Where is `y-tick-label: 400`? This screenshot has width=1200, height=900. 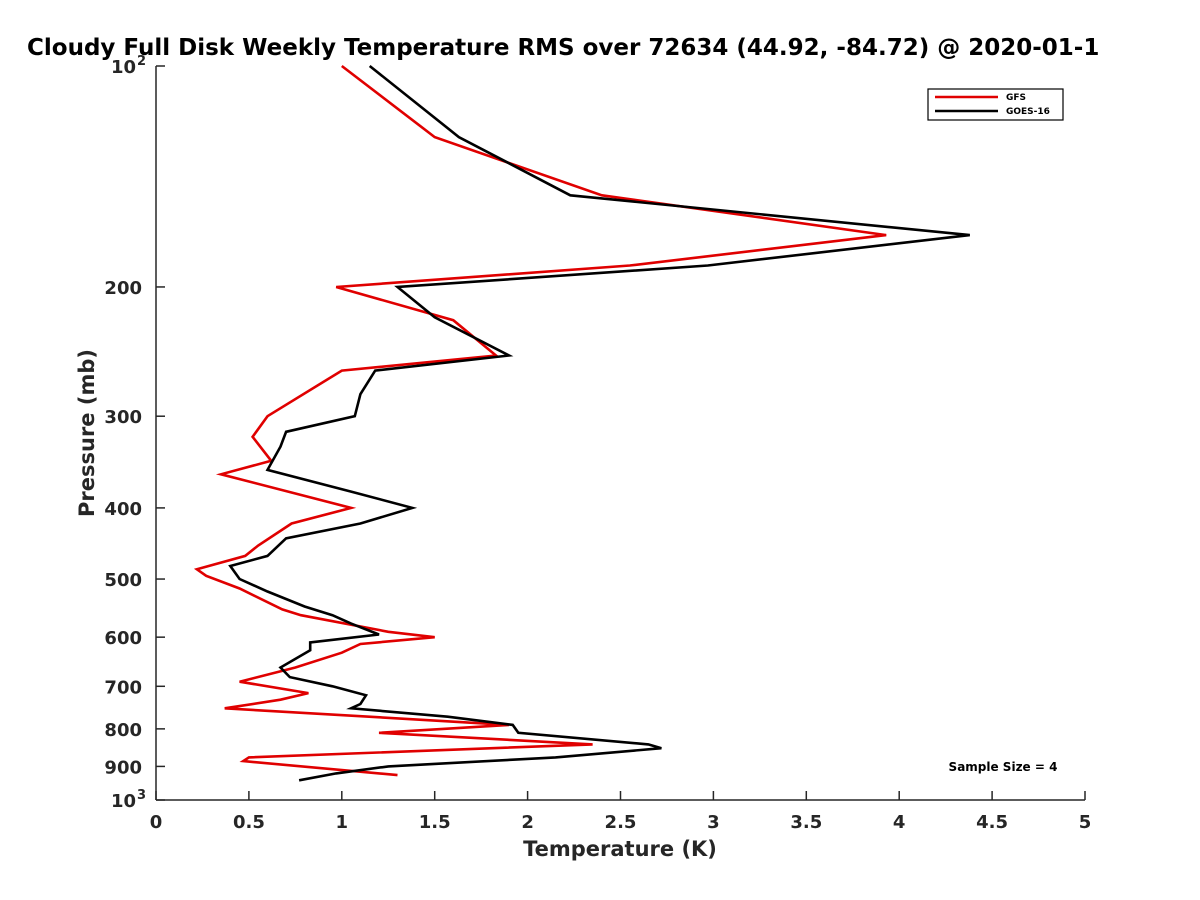 y-tick-label: 400 is located at coordinates (123, 509).